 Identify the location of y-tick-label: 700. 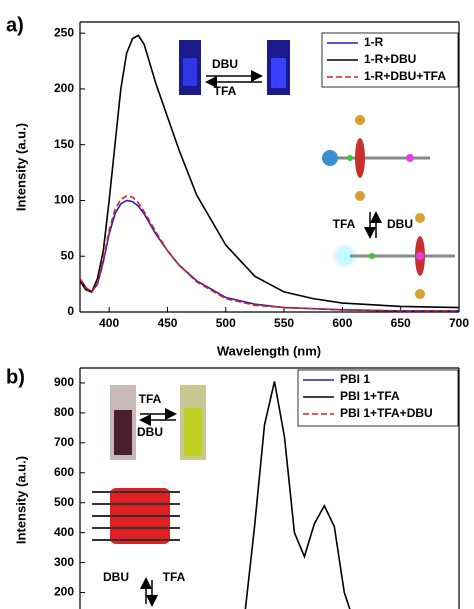
(64, 442).